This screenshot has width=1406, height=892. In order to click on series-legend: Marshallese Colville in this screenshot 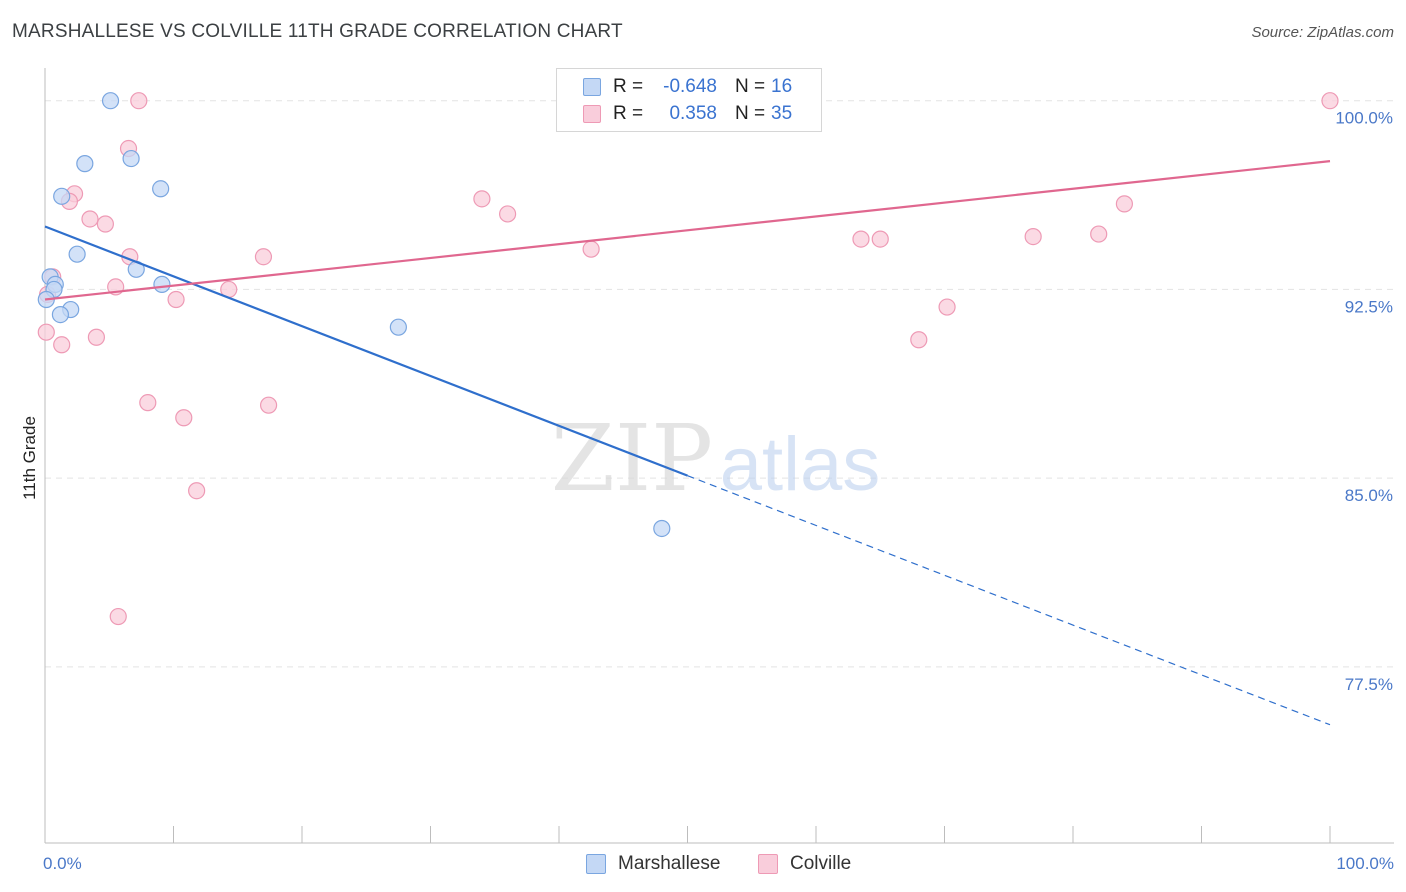, I will do `click(703, 865)`.